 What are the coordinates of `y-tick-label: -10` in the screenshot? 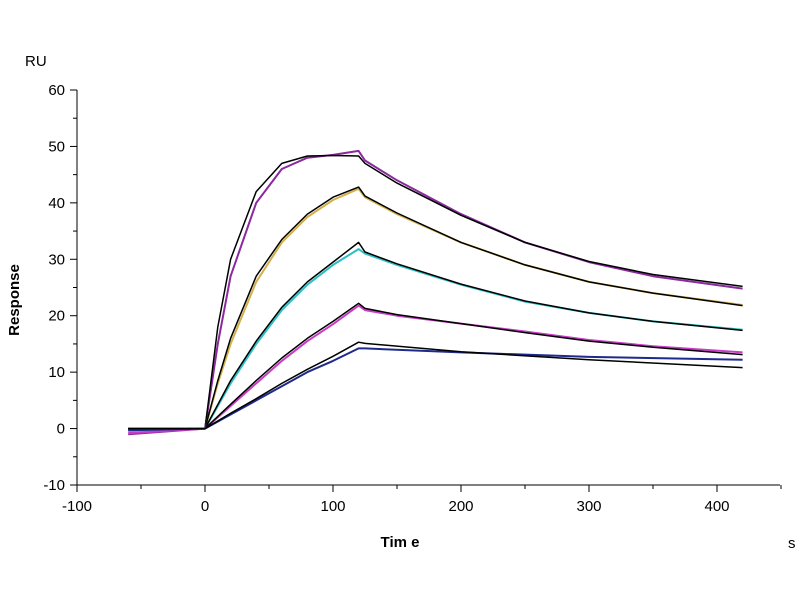 It's located at (54, 485).